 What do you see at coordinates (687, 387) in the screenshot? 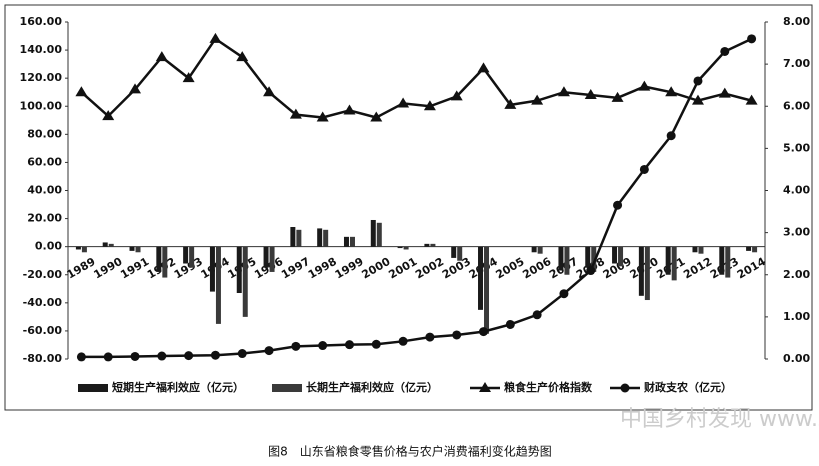
I see `legend-label: 财政支农（亿元）` at bounding box center [687, 387].